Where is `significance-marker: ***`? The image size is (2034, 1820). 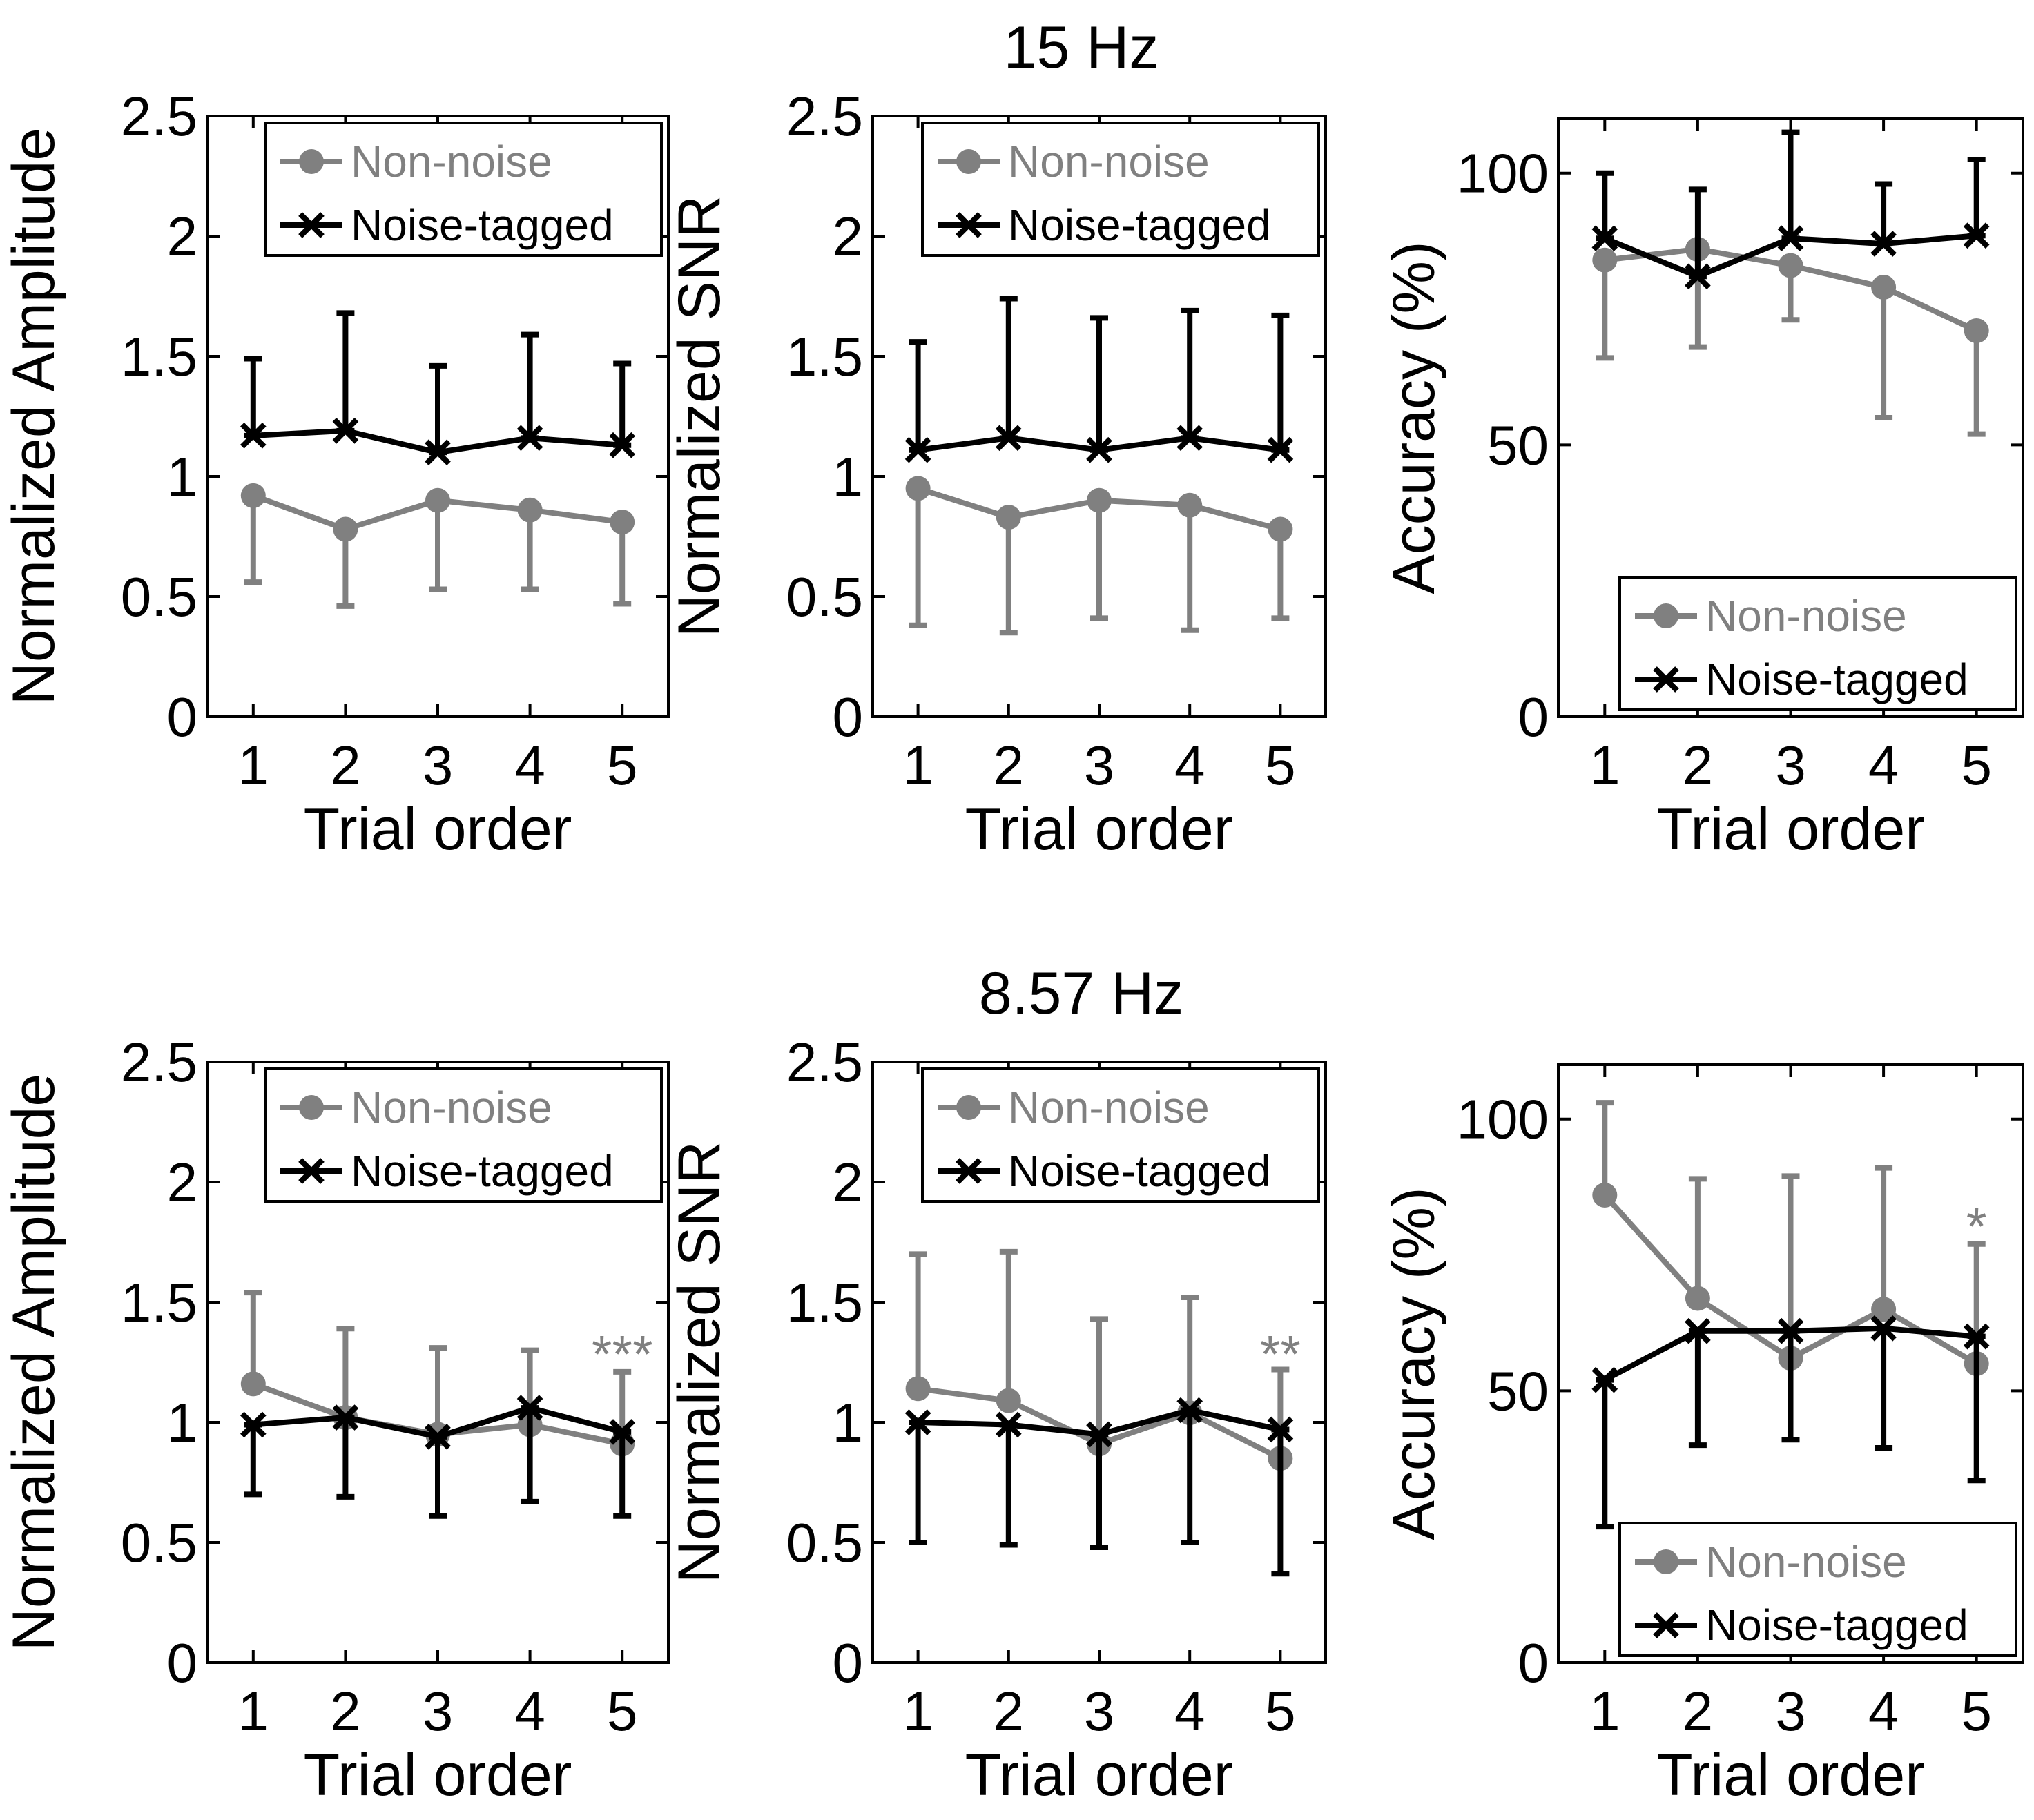 significance-marker: *** is located at coordinates (622, 1355).